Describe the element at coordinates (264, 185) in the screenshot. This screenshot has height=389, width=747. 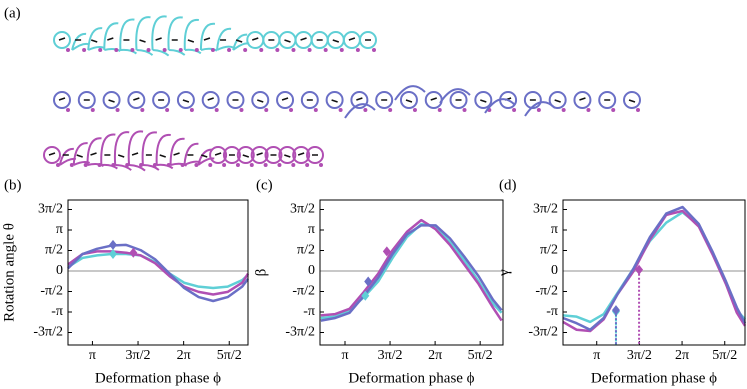
I see `panel-label: (c)` at that location.